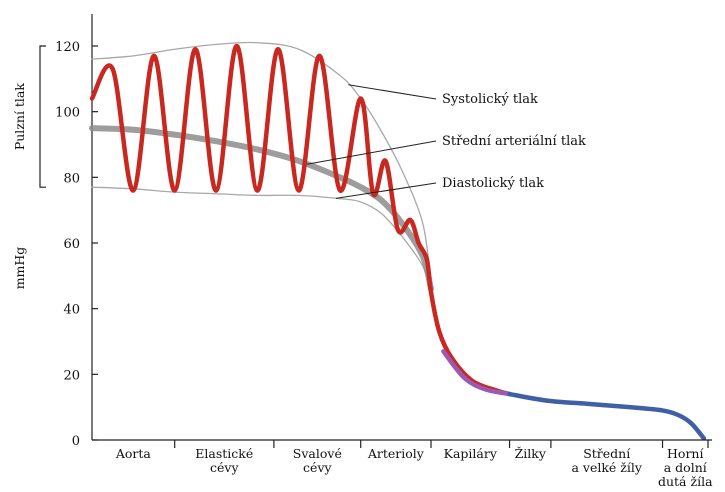 This screenshot has width=725, height=492. I want to click on x-segment-label: Žilky, so click(531, 453).